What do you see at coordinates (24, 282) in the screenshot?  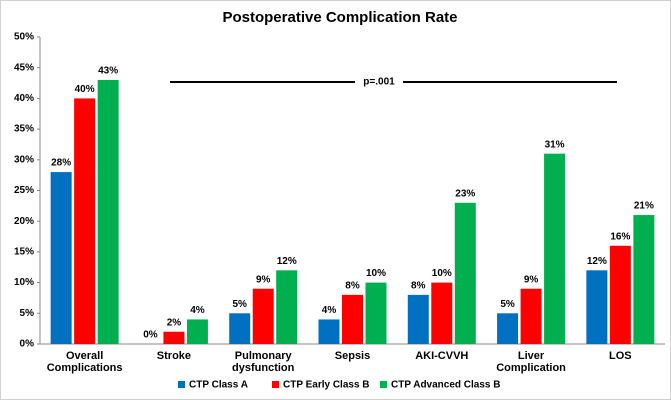 I see `y-tick-label: 10%` at bounding box center [24, 282].